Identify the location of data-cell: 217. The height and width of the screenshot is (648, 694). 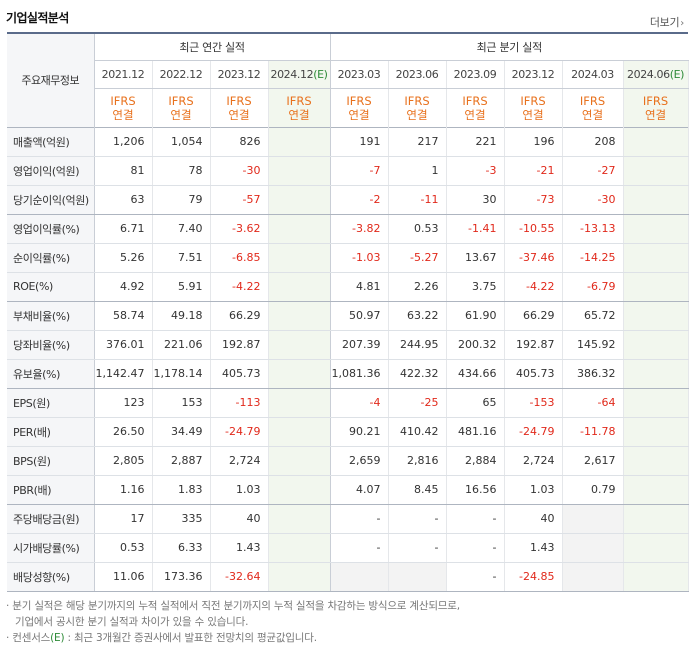
(417, 142).